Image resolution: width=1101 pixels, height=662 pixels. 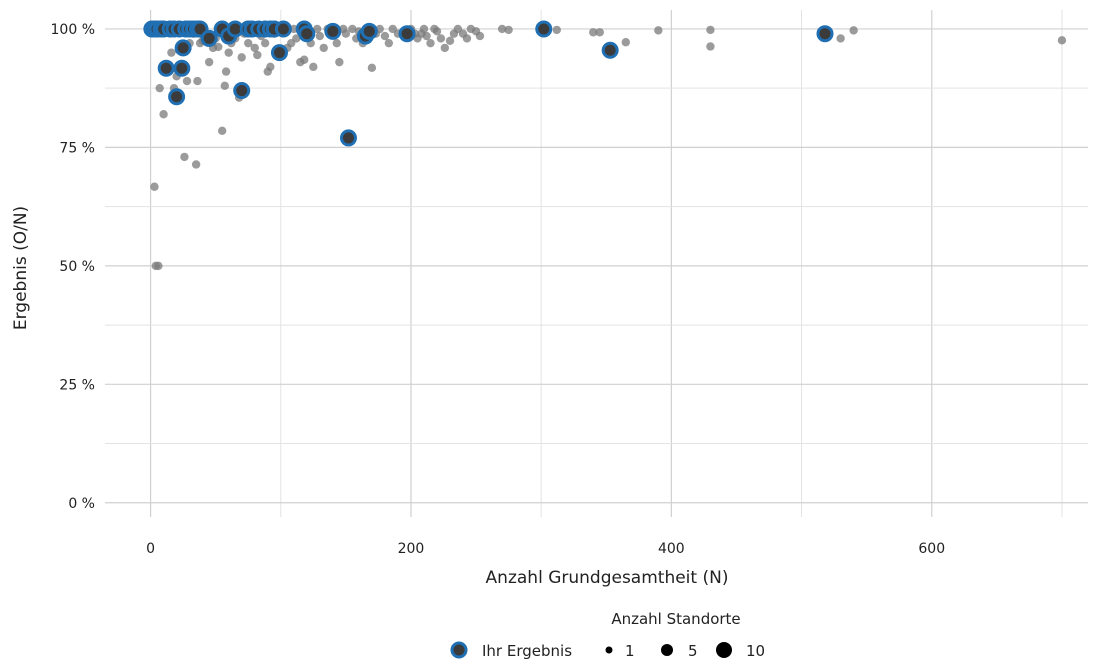 What do you see at coordinates (931, 549) in the screenshot?
I see `x-tick-label: 600` at bounding box center [931, 549].